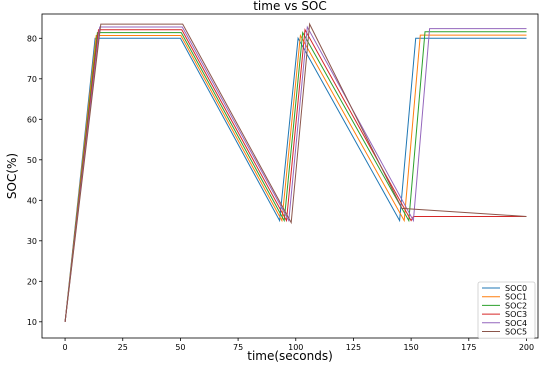 This screenshot has width=540, height=366. Describe the element at coordinates (516, 288) in the screenshot. I see `legend-entry: SOC0` at that location.